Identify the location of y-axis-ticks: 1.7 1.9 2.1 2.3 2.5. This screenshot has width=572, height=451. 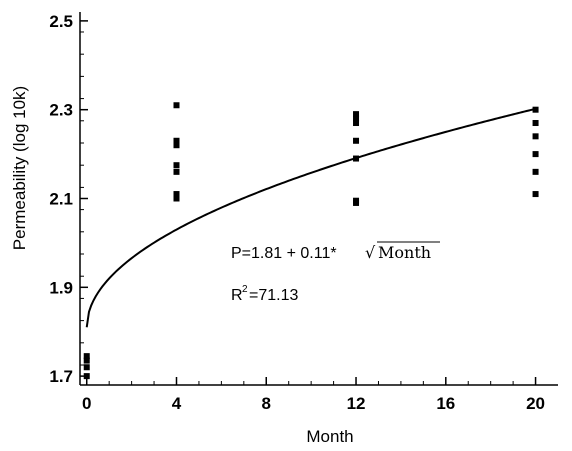
(68, 199).